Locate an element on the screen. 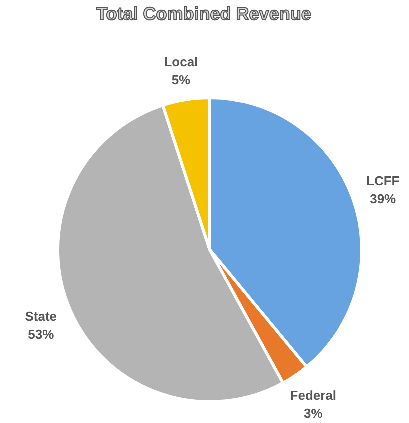  slice-label: Local is located at coordinates (181, 62).